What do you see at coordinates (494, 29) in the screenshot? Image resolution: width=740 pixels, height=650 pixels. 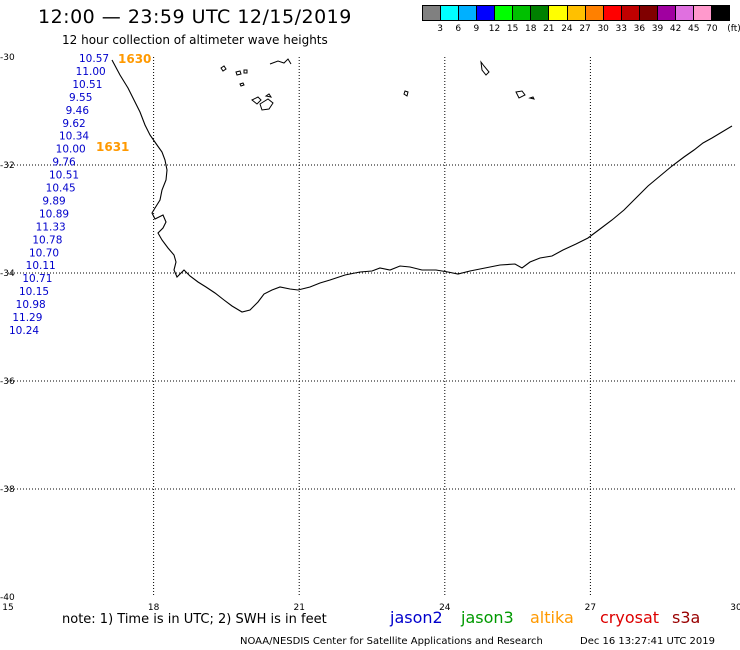 I see `legend-label: 12` at bounding box center [494, 29].